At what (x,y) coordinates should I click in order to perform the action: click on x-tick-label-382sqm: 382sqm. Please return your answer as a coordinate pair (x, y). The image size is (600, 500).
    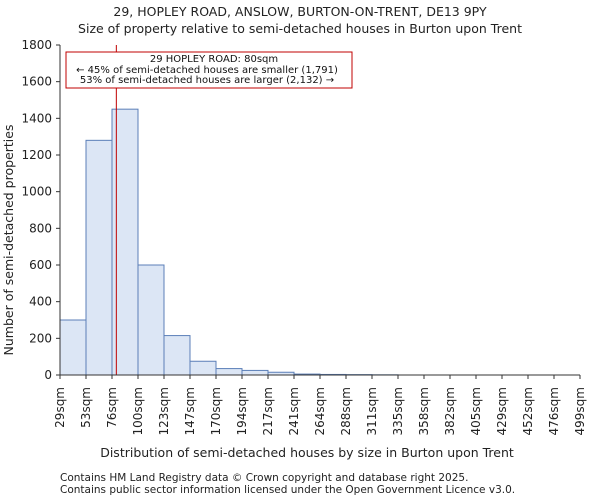
    Looking at the image, I should click on (450, 411).